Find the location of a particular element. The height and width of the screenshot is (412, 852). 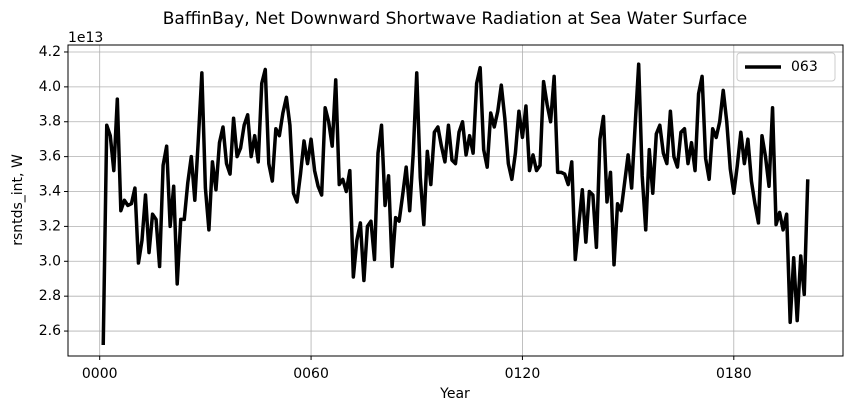

y-axis-label: rsntds_int, W is located at coordinates (18, 200).